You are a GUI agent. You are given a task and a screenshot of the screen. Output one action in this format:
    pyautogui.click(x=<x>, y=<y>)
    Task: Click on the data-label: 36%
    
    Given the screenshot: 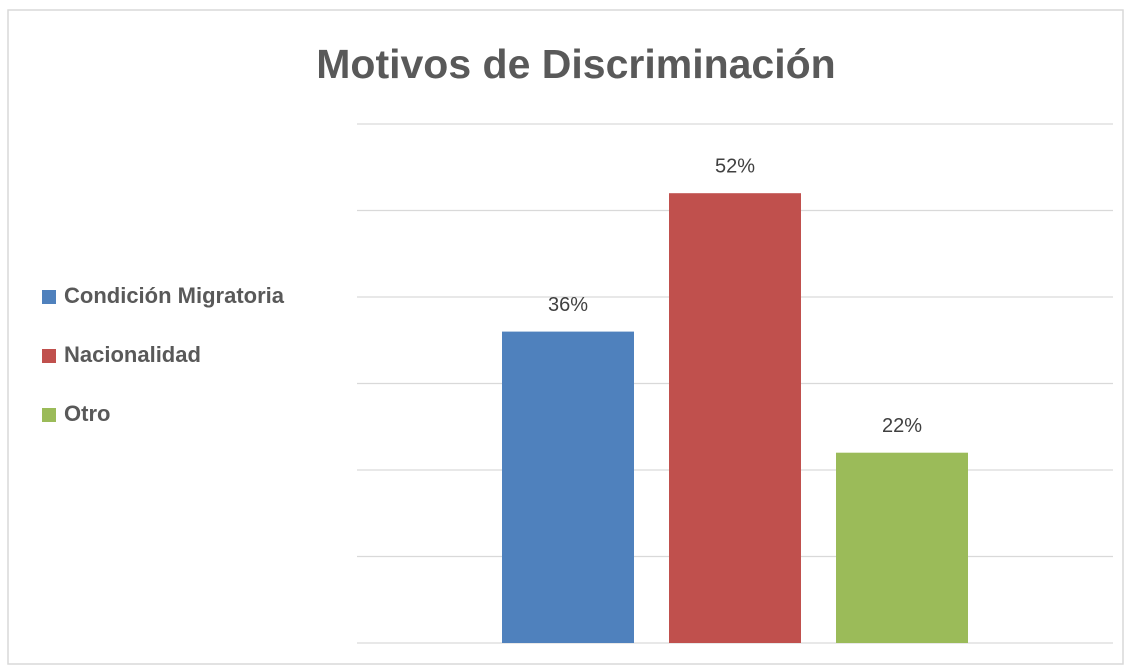 What is the action you would take?
    pyautogui.click(x=568, y=305)
    